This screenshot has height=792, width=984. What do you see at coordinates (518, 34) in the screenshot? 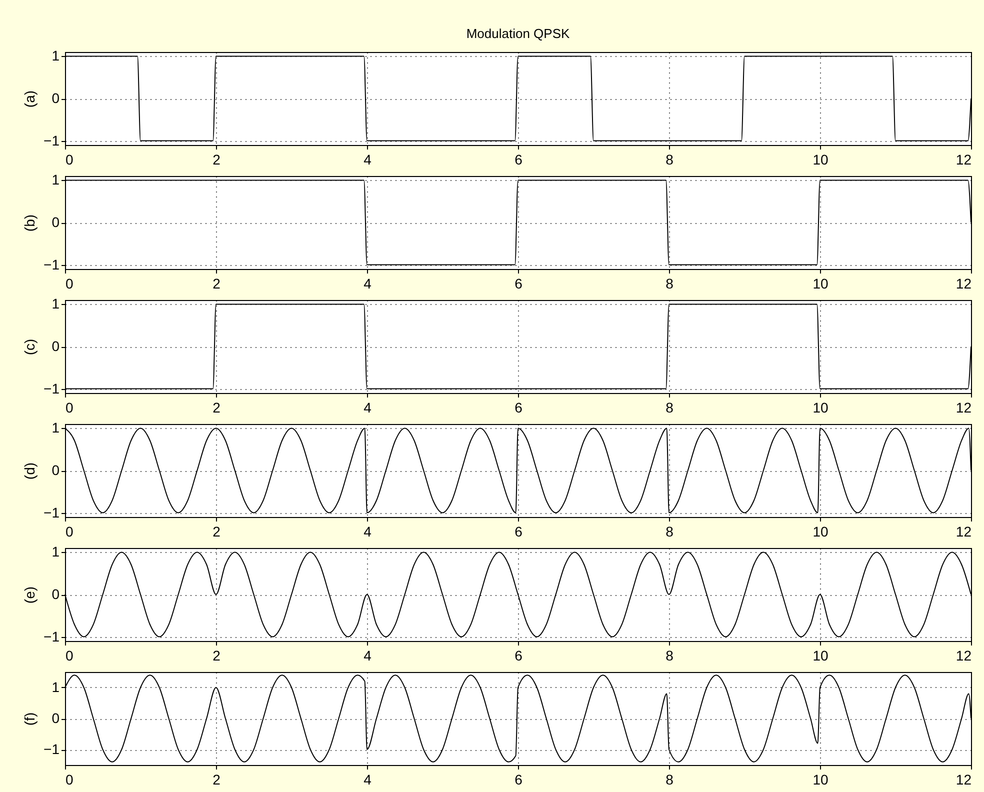
I see `chart-title: Modulation QPSK` at bounding box center [518, 34].